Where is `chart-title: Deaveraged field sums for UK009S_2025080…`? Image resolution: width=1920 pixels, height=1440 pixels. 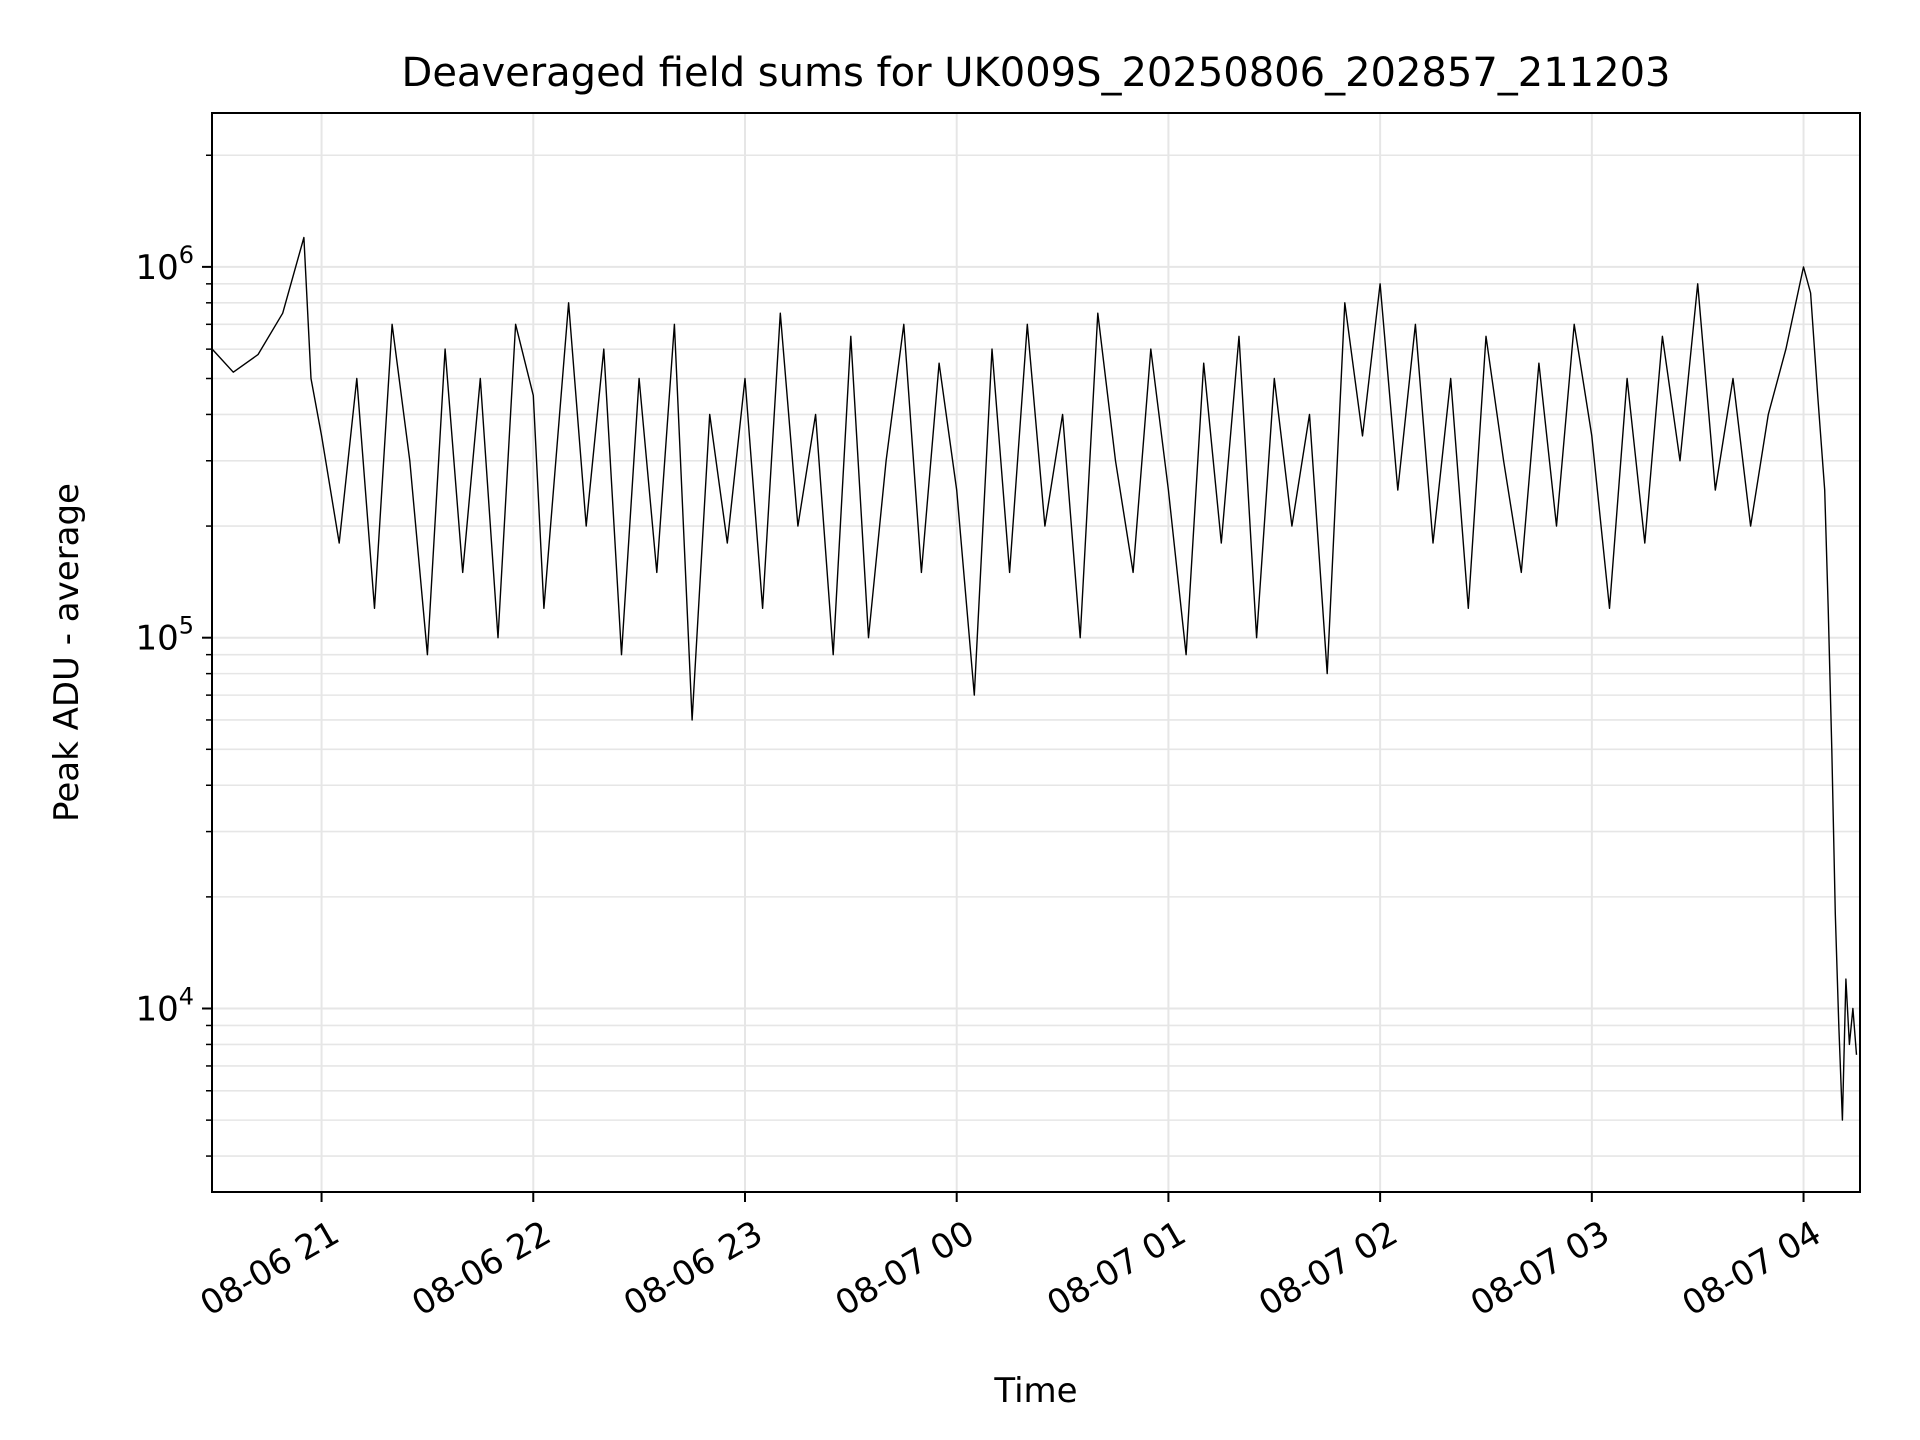
chart-title: Deaveraged field sums for UK009S_2025080… is located at coordinates (1036, 73).